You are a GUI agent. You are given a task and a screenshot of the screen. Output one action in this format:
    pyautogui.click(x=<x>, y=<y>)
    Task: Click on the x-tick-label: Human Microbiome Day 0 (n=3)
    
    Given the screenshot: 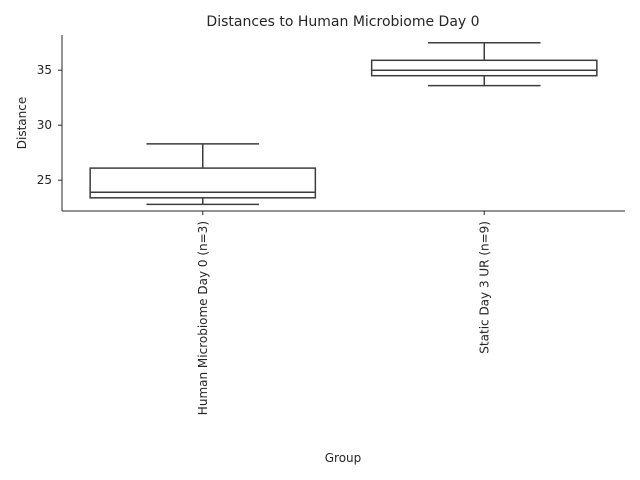 What is the action you would take?
    pyautogui.click(x=203, y=318)
    